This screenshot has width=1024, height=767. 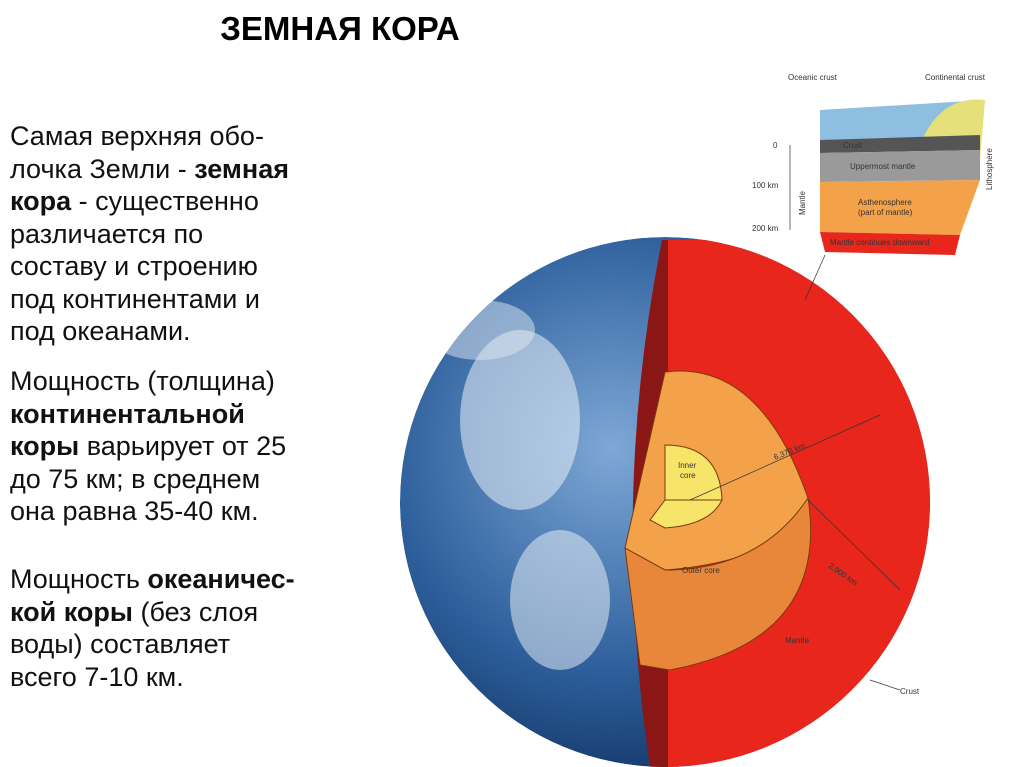 I want to click on label: 0, so click(x=775, y=145).